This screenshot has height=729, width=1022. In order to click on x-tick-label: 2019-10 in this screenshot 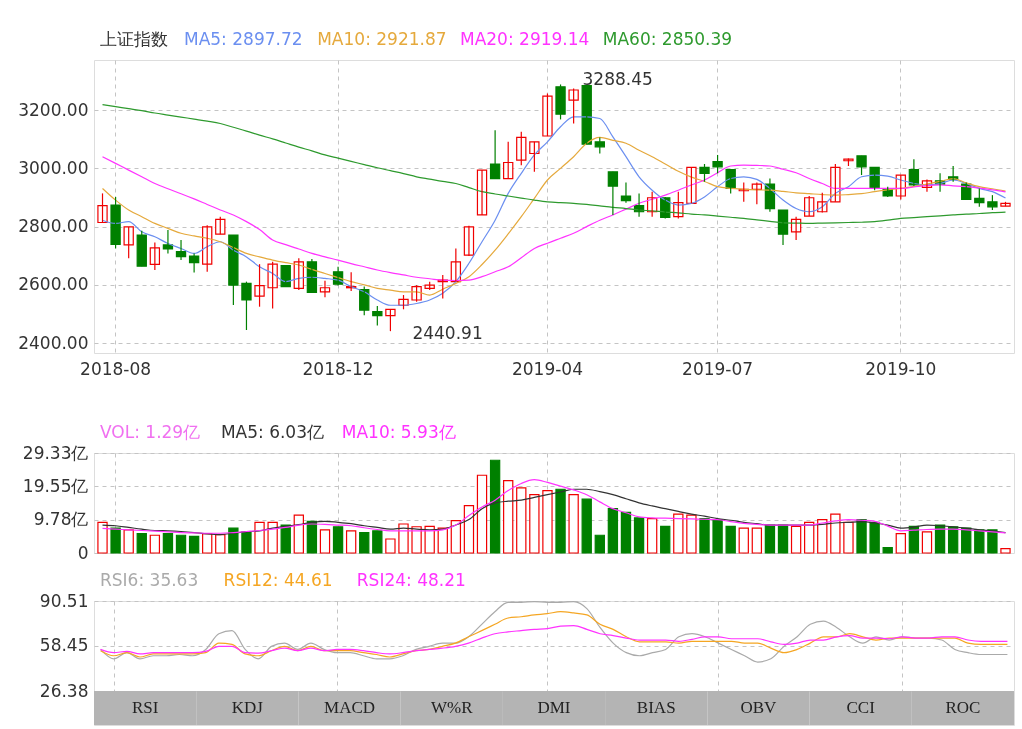, I will do `click(901, 368)`.